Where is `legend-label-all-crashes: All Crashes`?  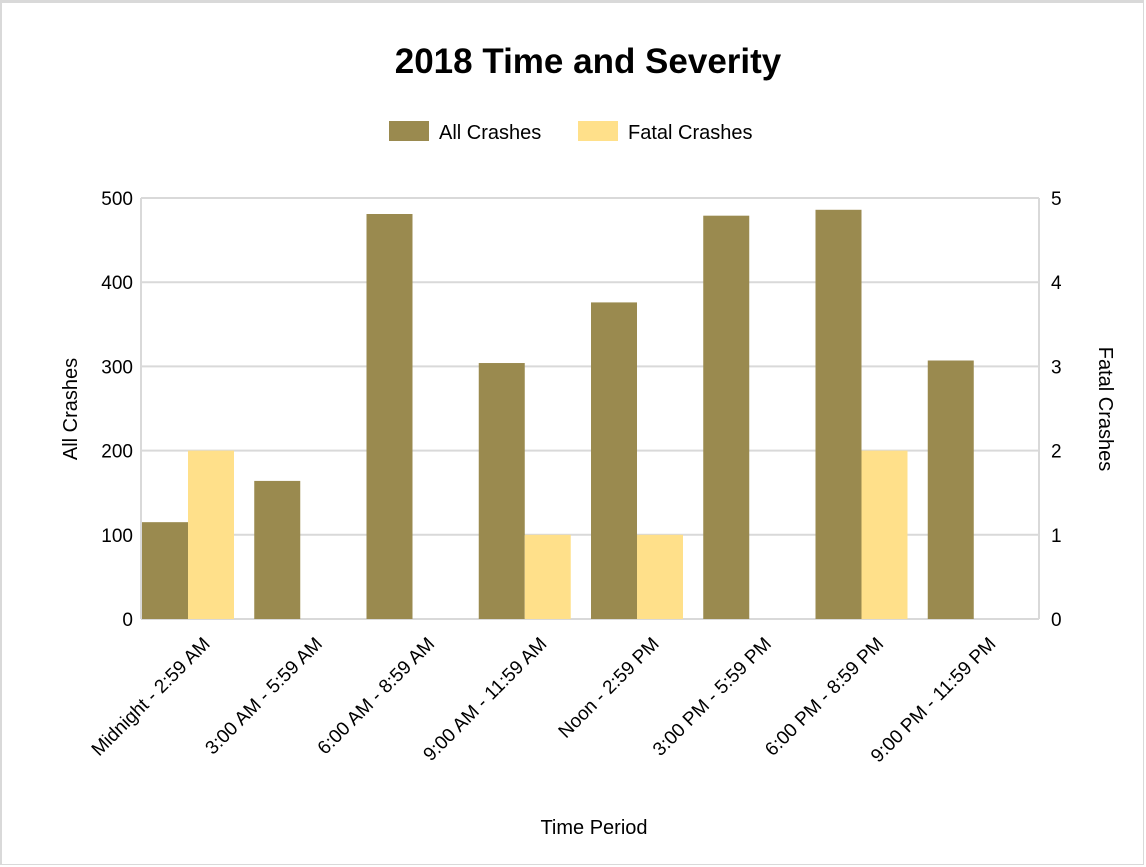
legend-label-all-crashes: All Crashes is located at coordinates (490, 133).